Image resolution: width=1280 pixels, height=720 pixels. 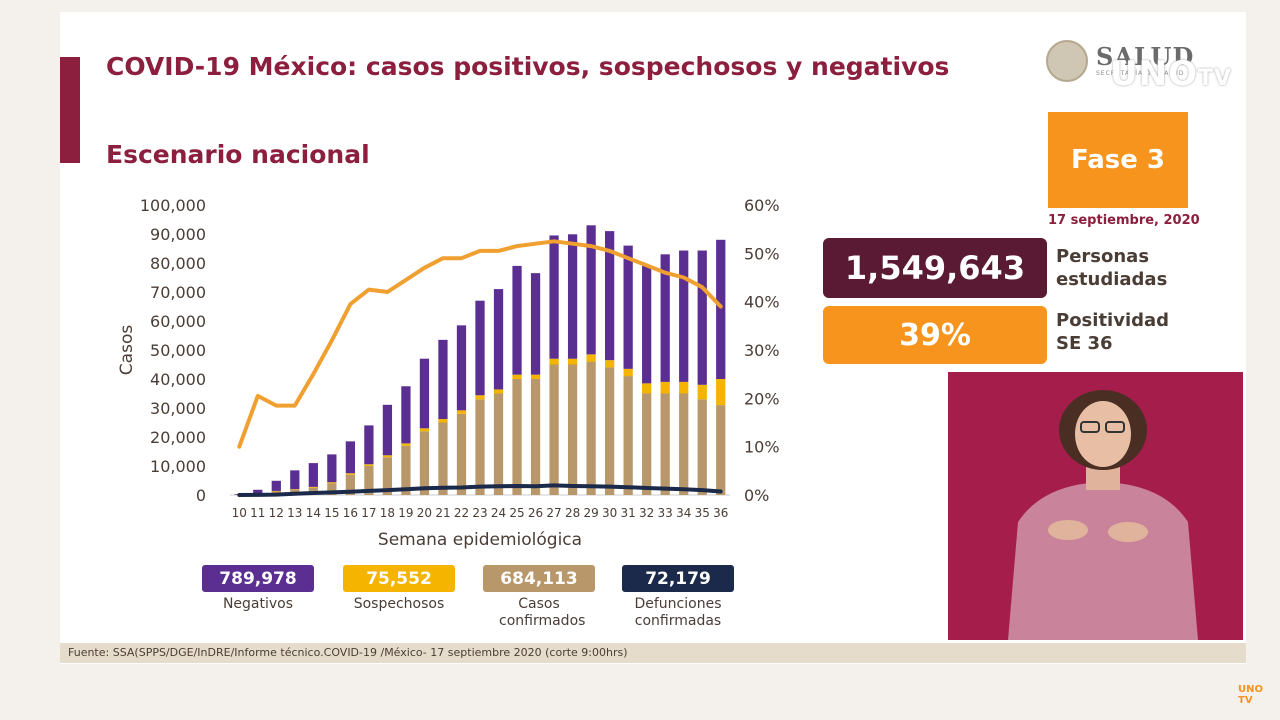 I want to click on salud-logo: SALUD SECRETARÍA DE SALUD, so click(x=1136, y=65).